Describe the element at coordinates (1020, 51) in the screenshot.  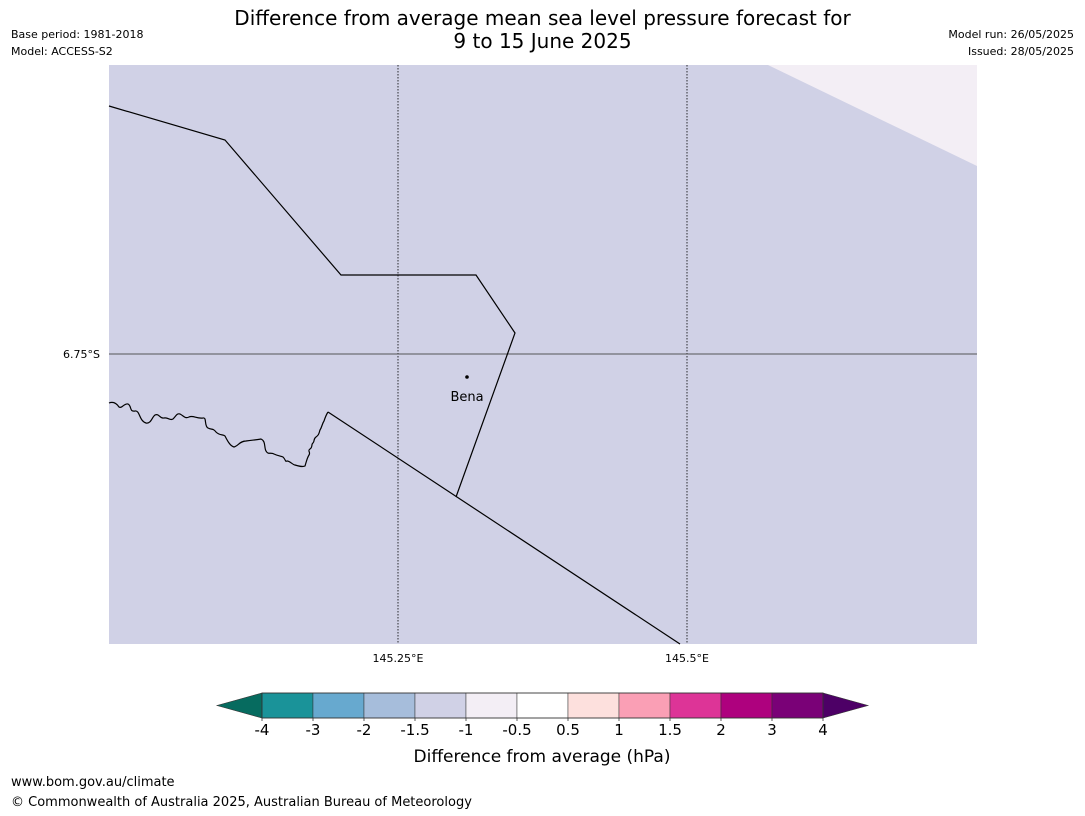
I see `issued-text: Issued: 28/05/2025` at that location.